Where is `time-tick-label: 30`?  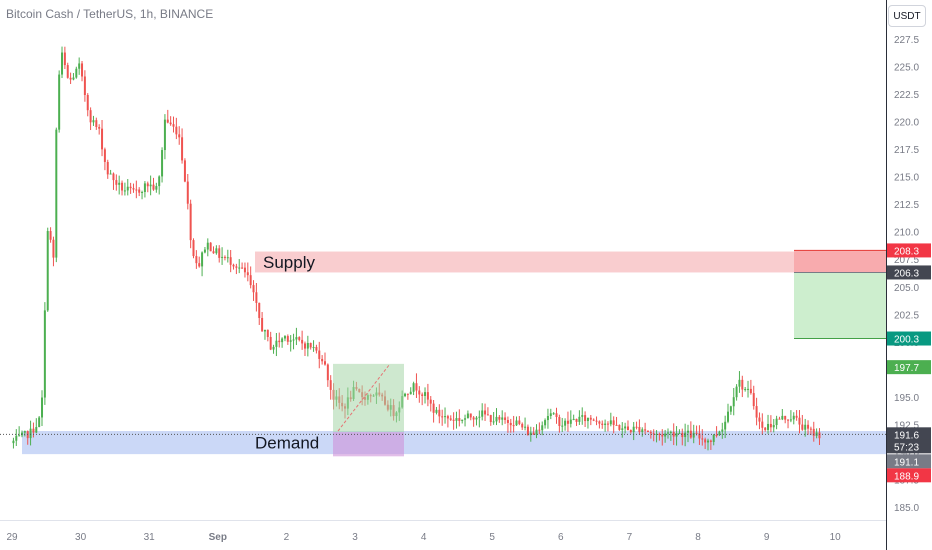
time-tick-label: 30 is located at coordinates (81, 537).